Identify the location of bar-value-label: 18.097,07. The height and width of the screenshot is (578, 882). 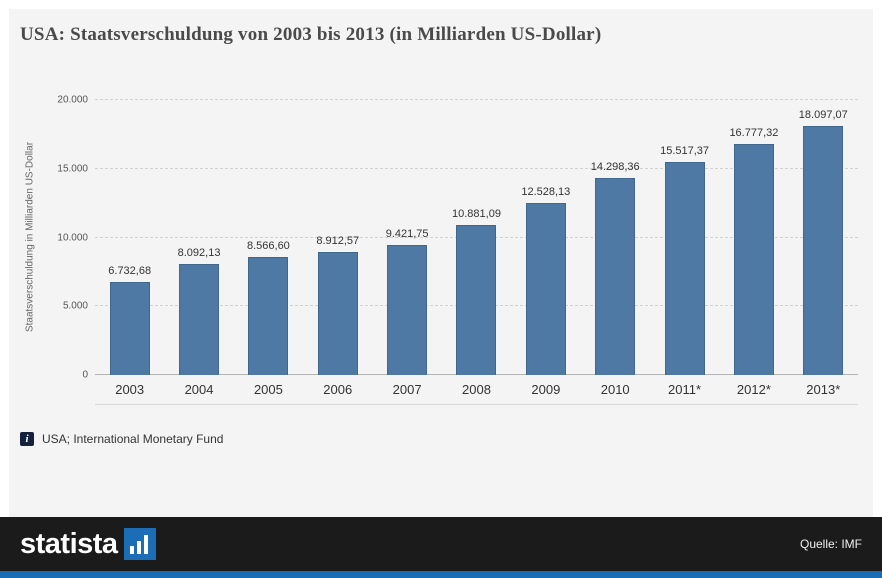
(823, 115).